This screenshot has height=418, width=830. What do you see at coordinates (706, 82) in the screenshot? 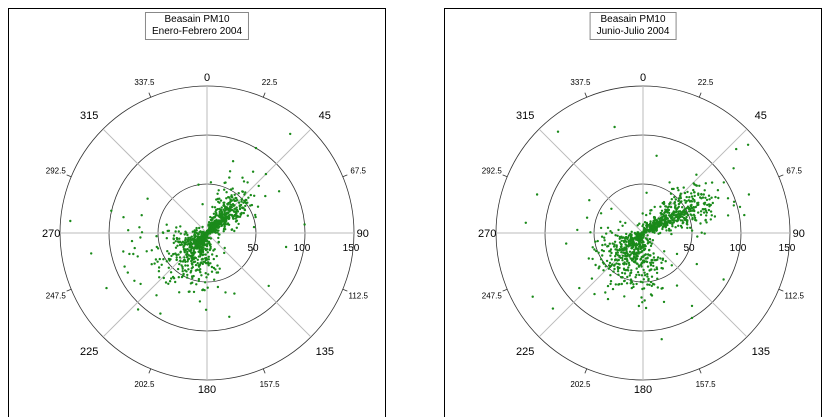
I see `angle-label-minor: 22.5` at bounding box center [706, 82].